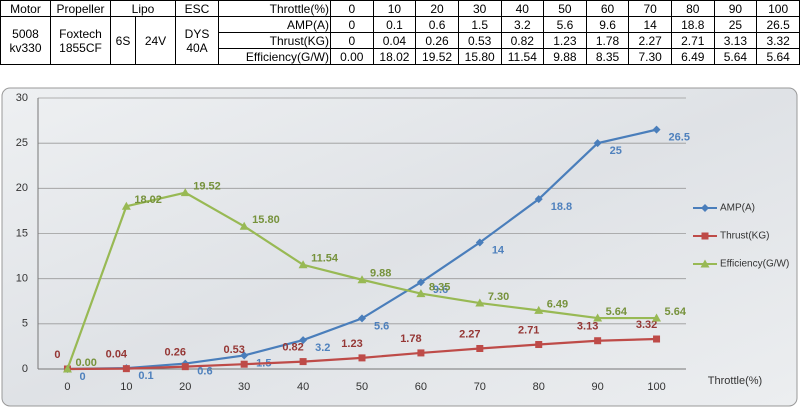 The height and width of the screenshot is (408, 800). What do you see at coordinates (394, 40) in the screenshot?
I see `value-cell: 0.04` at bounding box center [394, 40].